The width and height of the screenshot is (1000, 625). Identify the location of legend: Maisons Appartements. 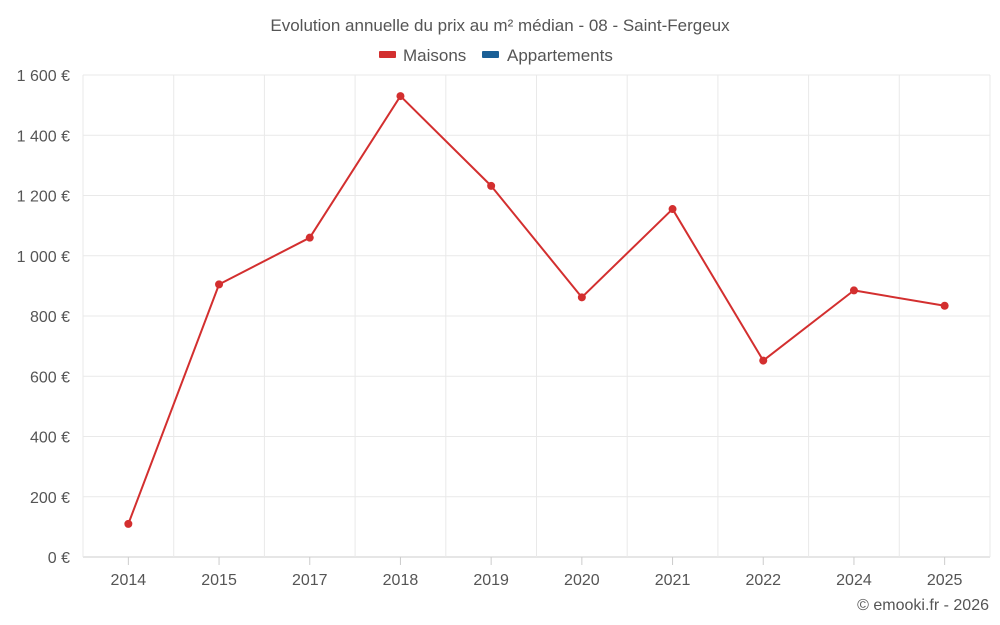
(496, 55).